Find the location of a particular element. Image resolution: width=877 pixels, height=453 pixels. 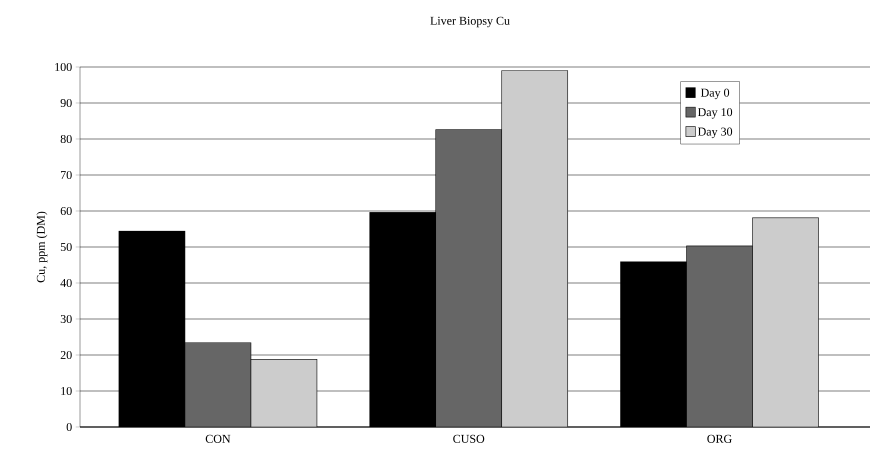

legend-label: Day 0 is located at coordinates (715, 94).